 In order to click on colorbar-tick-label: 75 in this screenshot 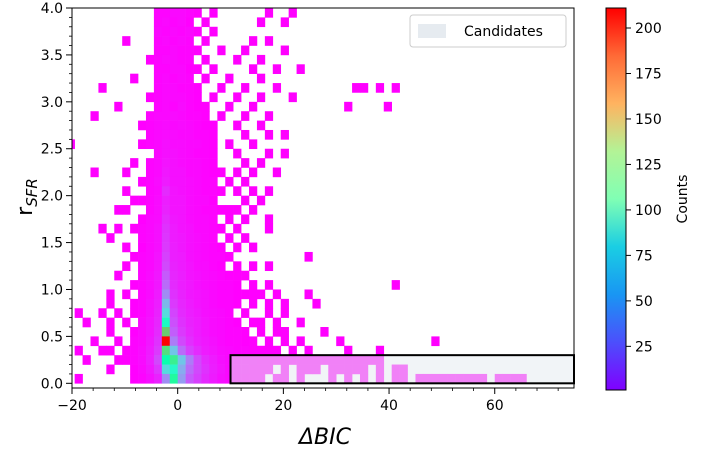, I will do `click(644, 256)`.